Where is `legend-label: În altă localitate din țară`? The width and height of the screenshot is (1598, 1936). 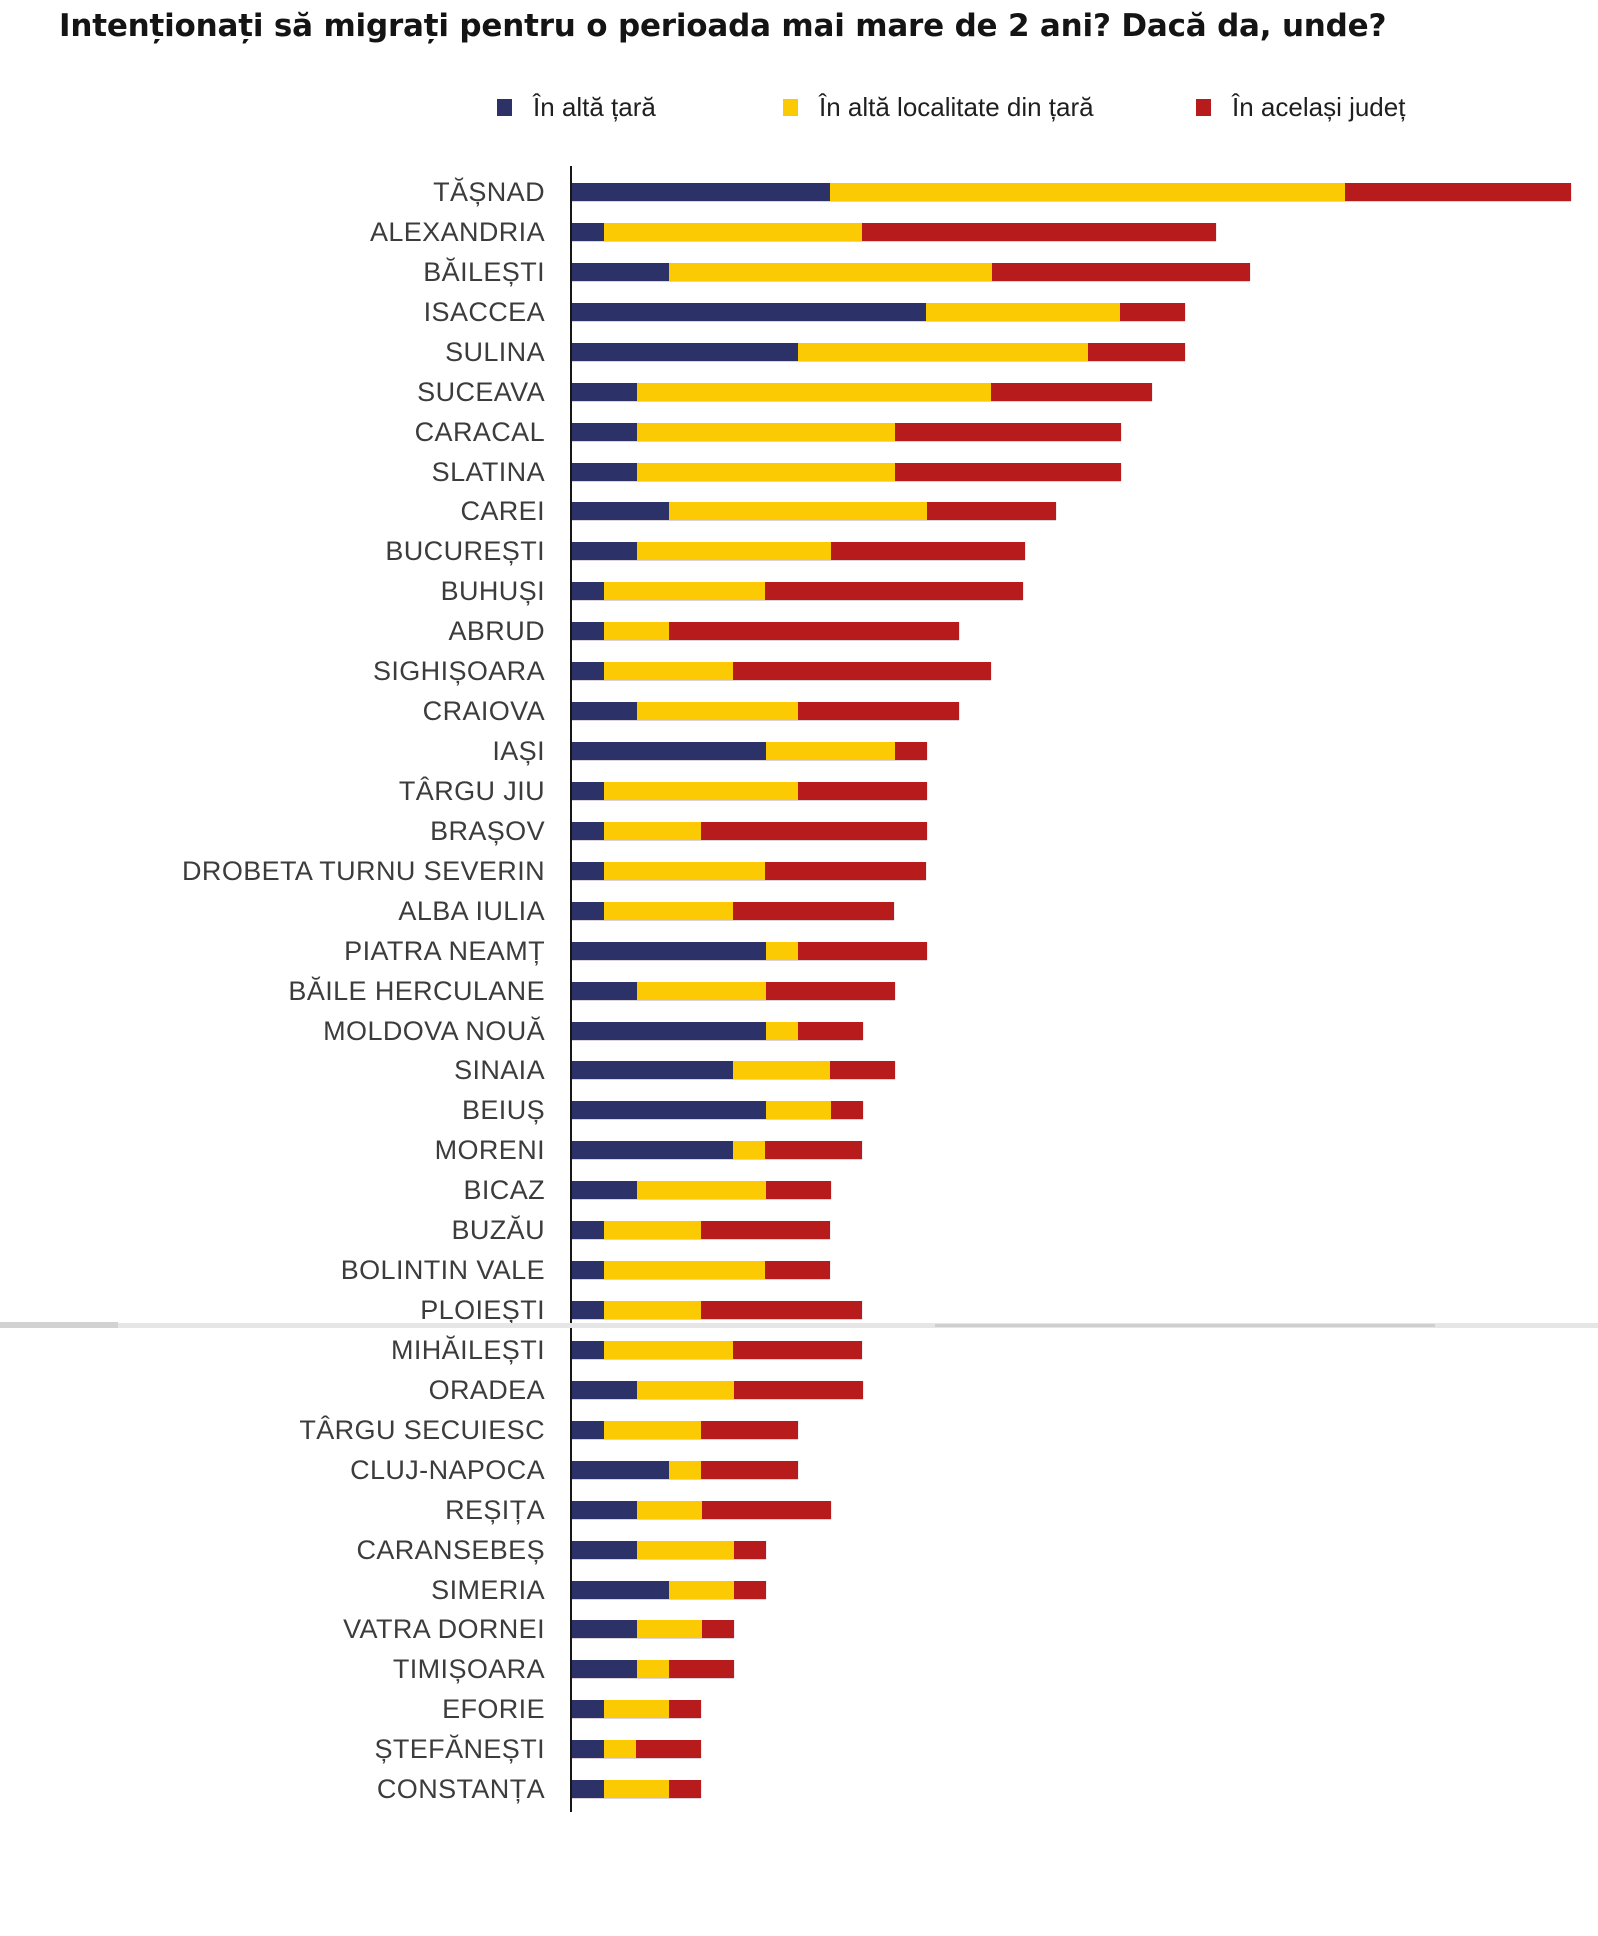
legend-label: În altă localitate din țară is located at coordinates (956, 106).